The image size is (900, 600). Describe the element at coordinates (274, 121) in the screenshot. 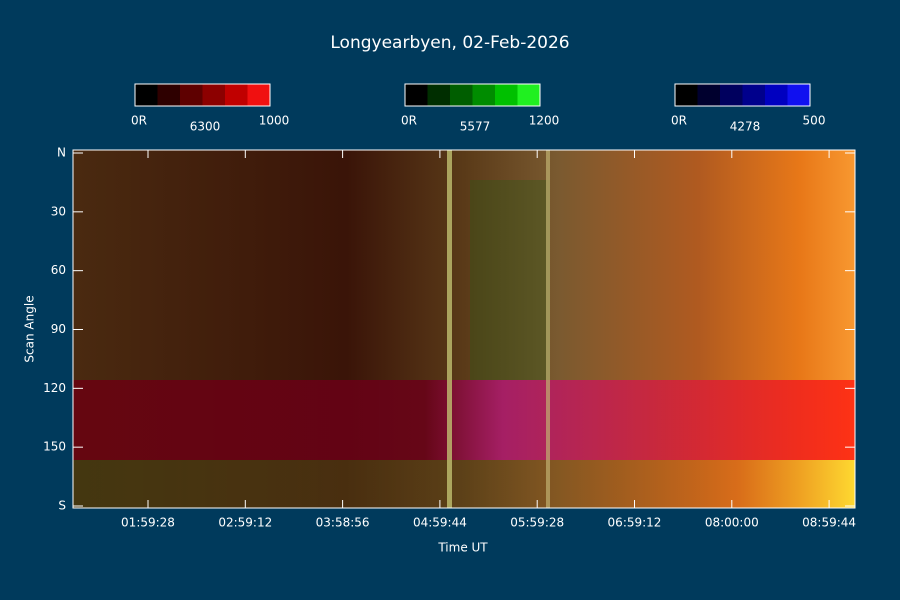

I see `colorbar-max: 1000` at that location.